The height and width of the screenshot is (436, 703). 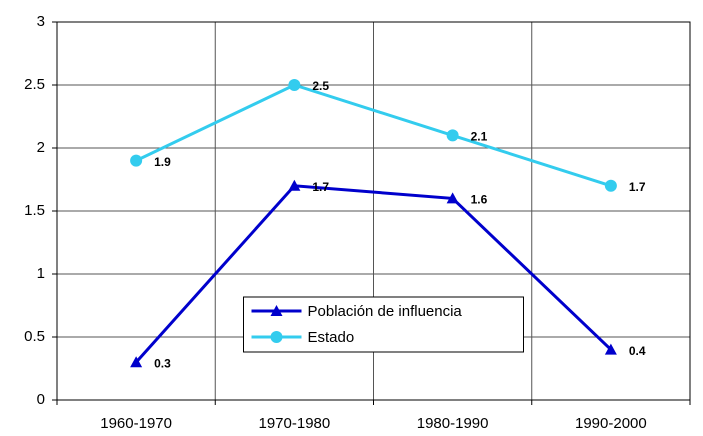 I want to click on data-label: 2.5, so click(x=320, y=86).